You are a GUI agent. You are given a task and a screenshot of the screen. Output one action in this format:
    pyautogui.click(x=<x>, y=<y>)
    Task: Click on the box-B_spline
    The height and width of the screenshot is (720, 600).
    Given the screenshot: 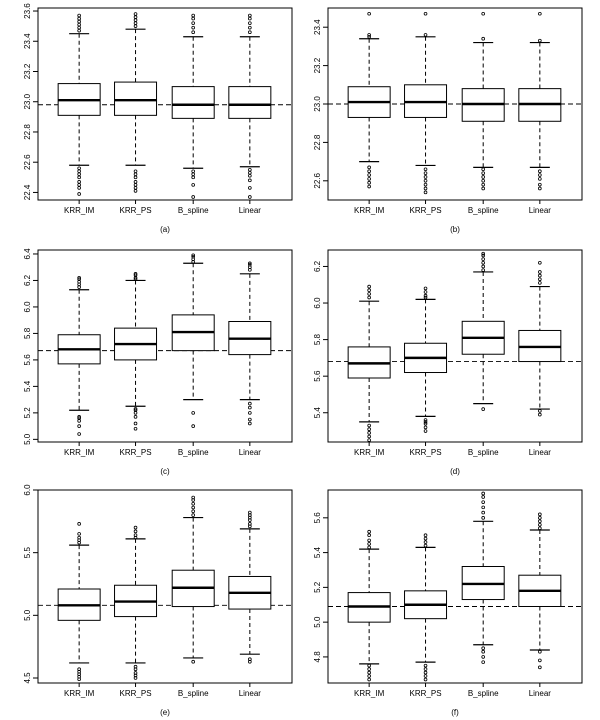 What is the action you would take?
    pyautogui.click(x=483, y=101)
    